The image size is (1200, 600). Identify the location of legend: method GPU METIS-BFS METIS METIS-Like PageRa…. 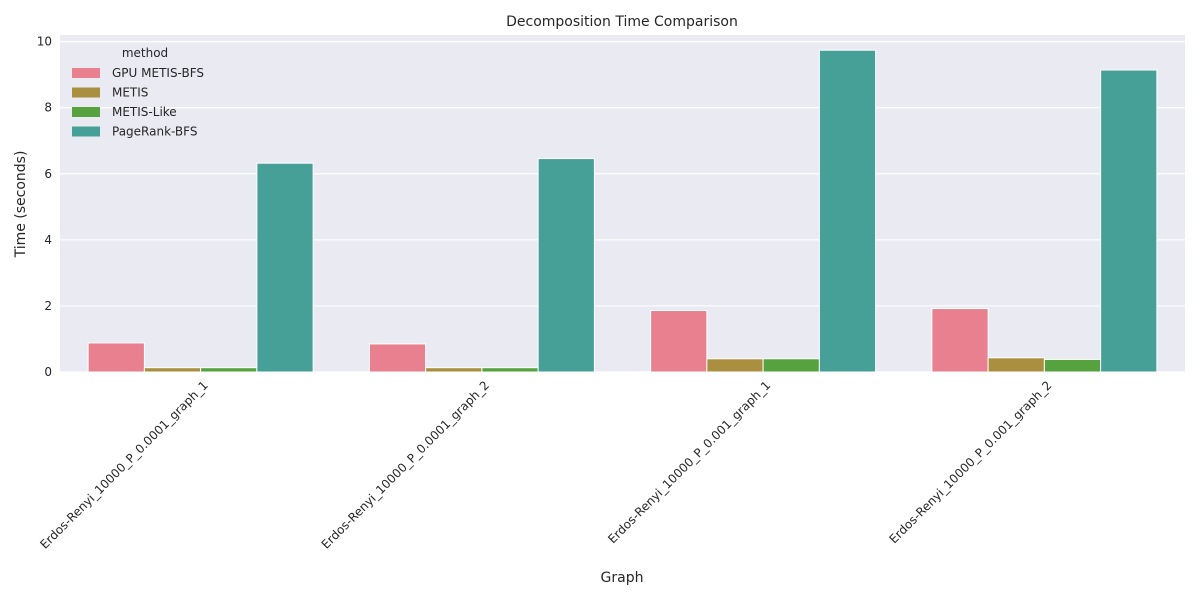
(138, 92).